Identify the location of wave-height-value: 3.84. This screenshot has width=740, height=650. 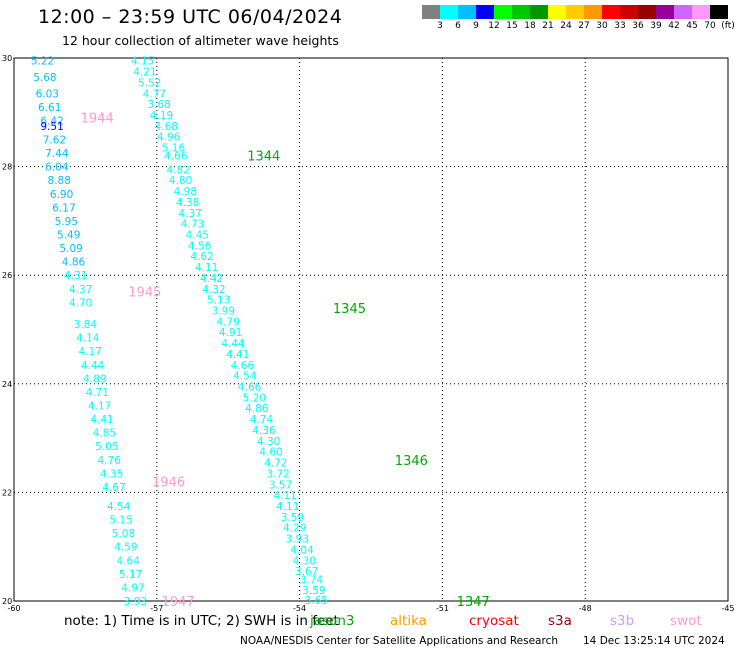
(86, 325).